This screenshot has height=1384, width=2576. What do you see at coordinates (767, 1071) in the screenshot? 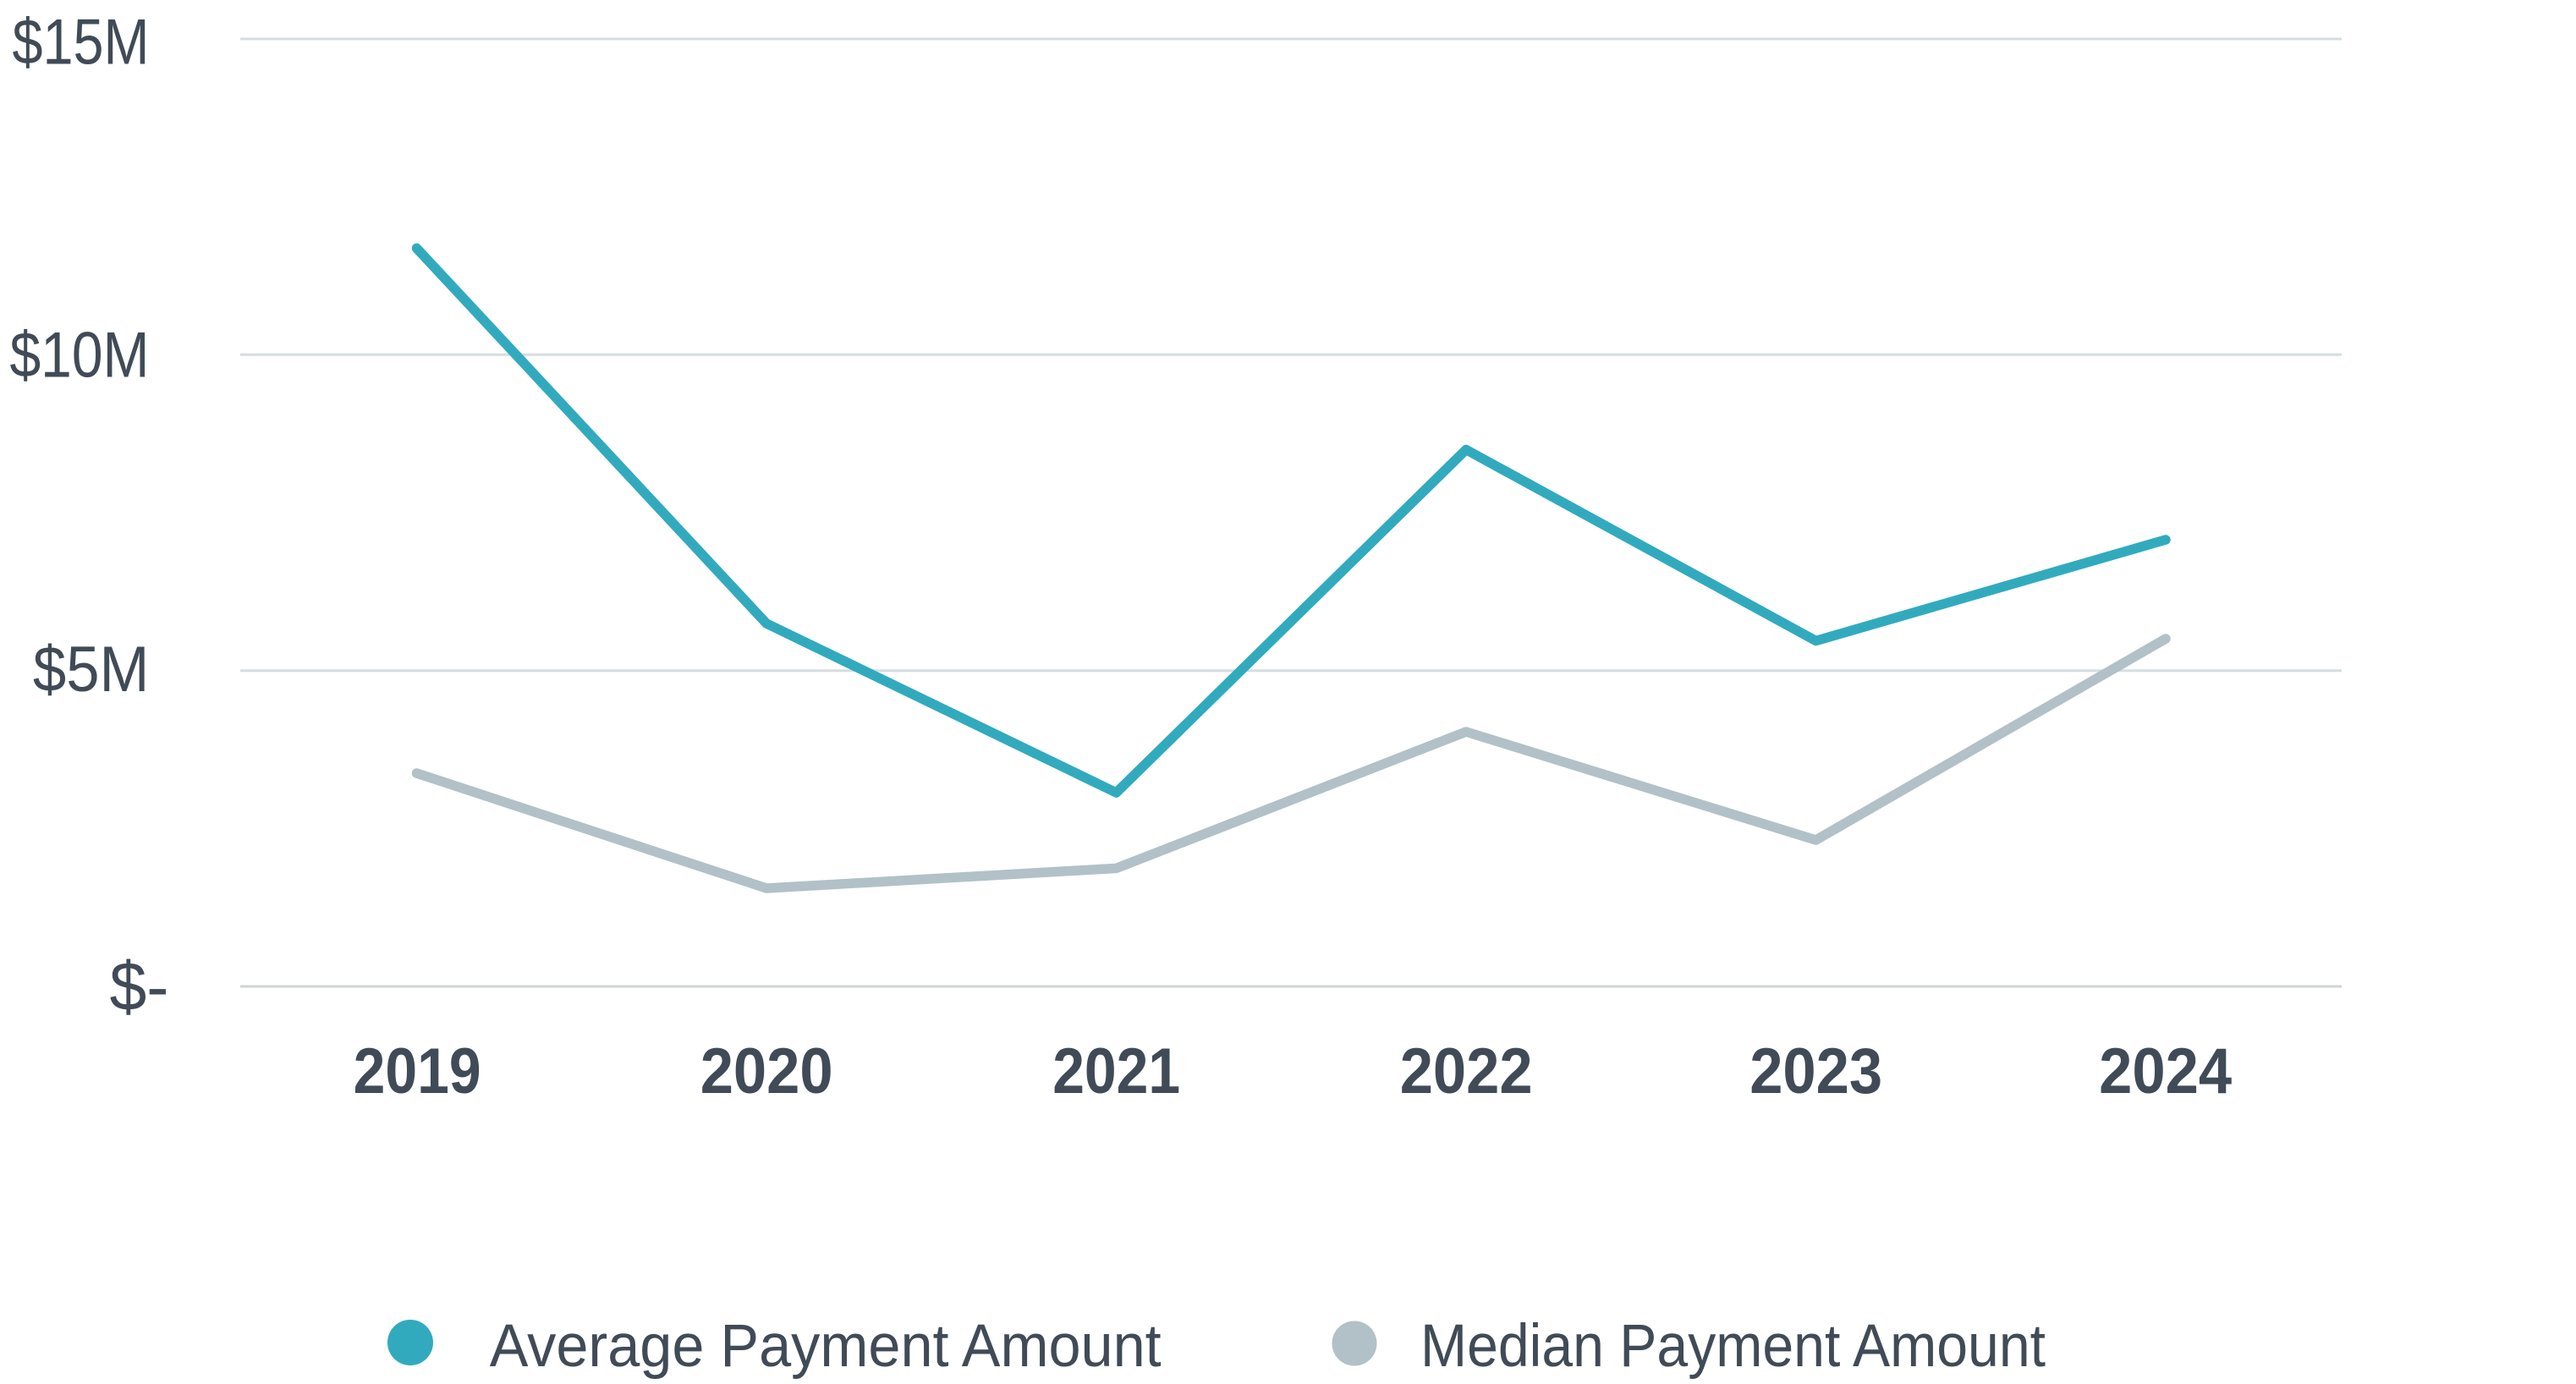
I see `svg-text: 2020` at bounding box center [767, 1071].